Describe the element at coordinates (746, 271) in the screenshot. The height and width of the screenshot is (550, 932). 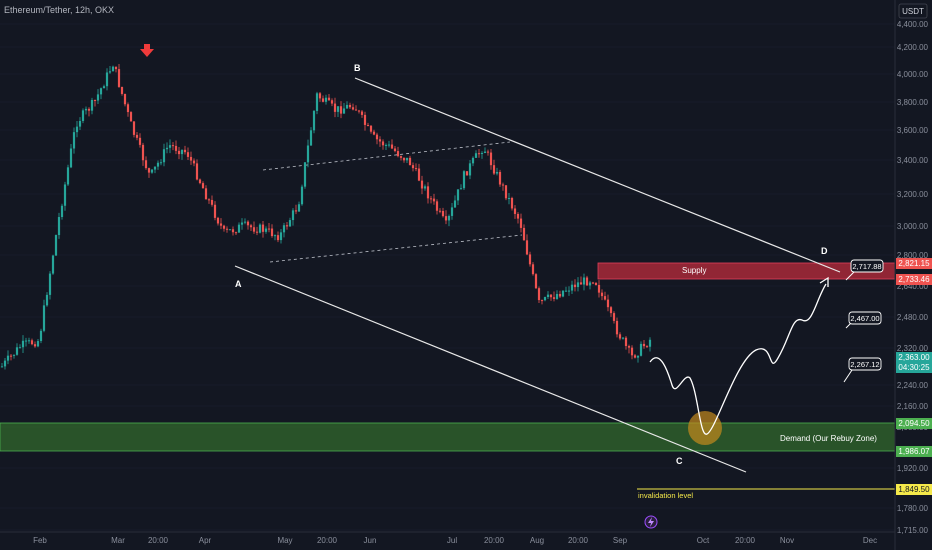
I see `supply-zone` at that location.